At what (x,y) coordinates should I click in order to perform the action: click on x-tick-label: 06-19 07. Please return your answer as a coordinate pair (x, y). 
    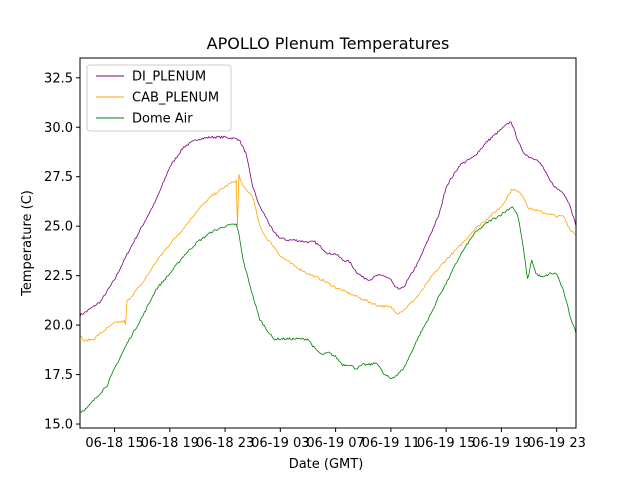
    Looking at the image, I should click on (335, 443).